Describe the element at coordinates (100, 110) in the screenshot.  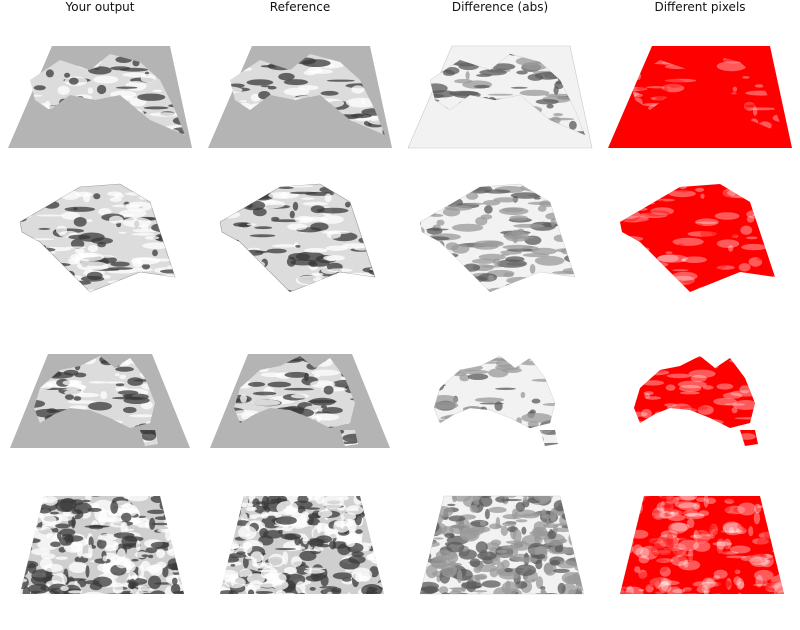
I see `mountain-terrain-output-image` at that location.